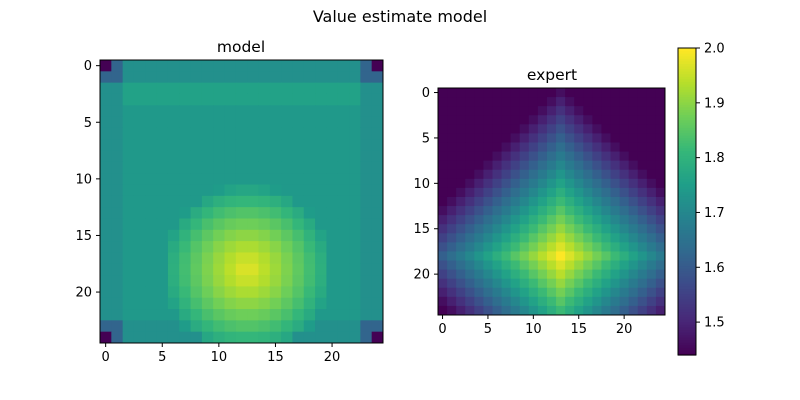  What do you see at coordinates (421, 184) in the screenshot?
I see `heatmap-expert-ytick-label: 10` at bounding box center [421, 184].